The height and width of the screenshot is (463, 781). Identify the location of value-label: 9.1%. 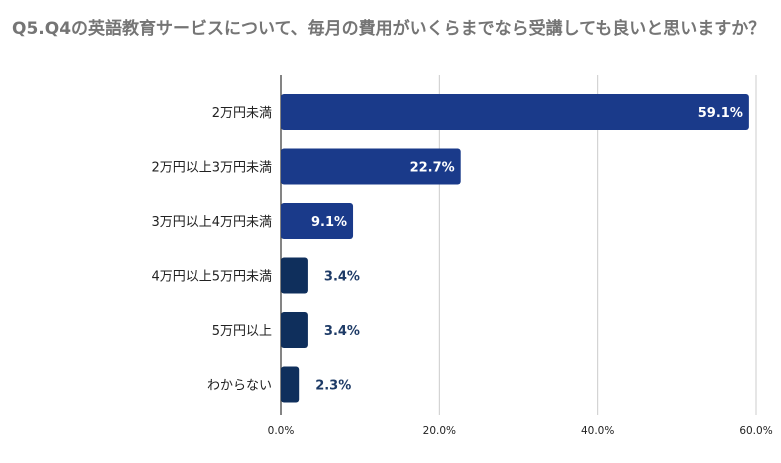
(329, 222).